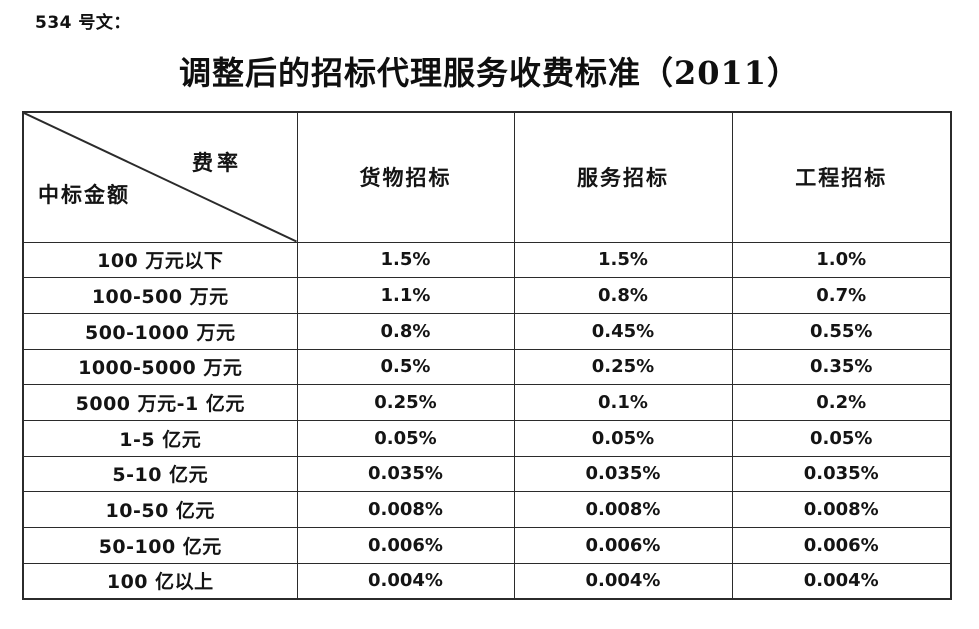  I want to click on rate-value-cell: 0.7%, so click(841, 295).